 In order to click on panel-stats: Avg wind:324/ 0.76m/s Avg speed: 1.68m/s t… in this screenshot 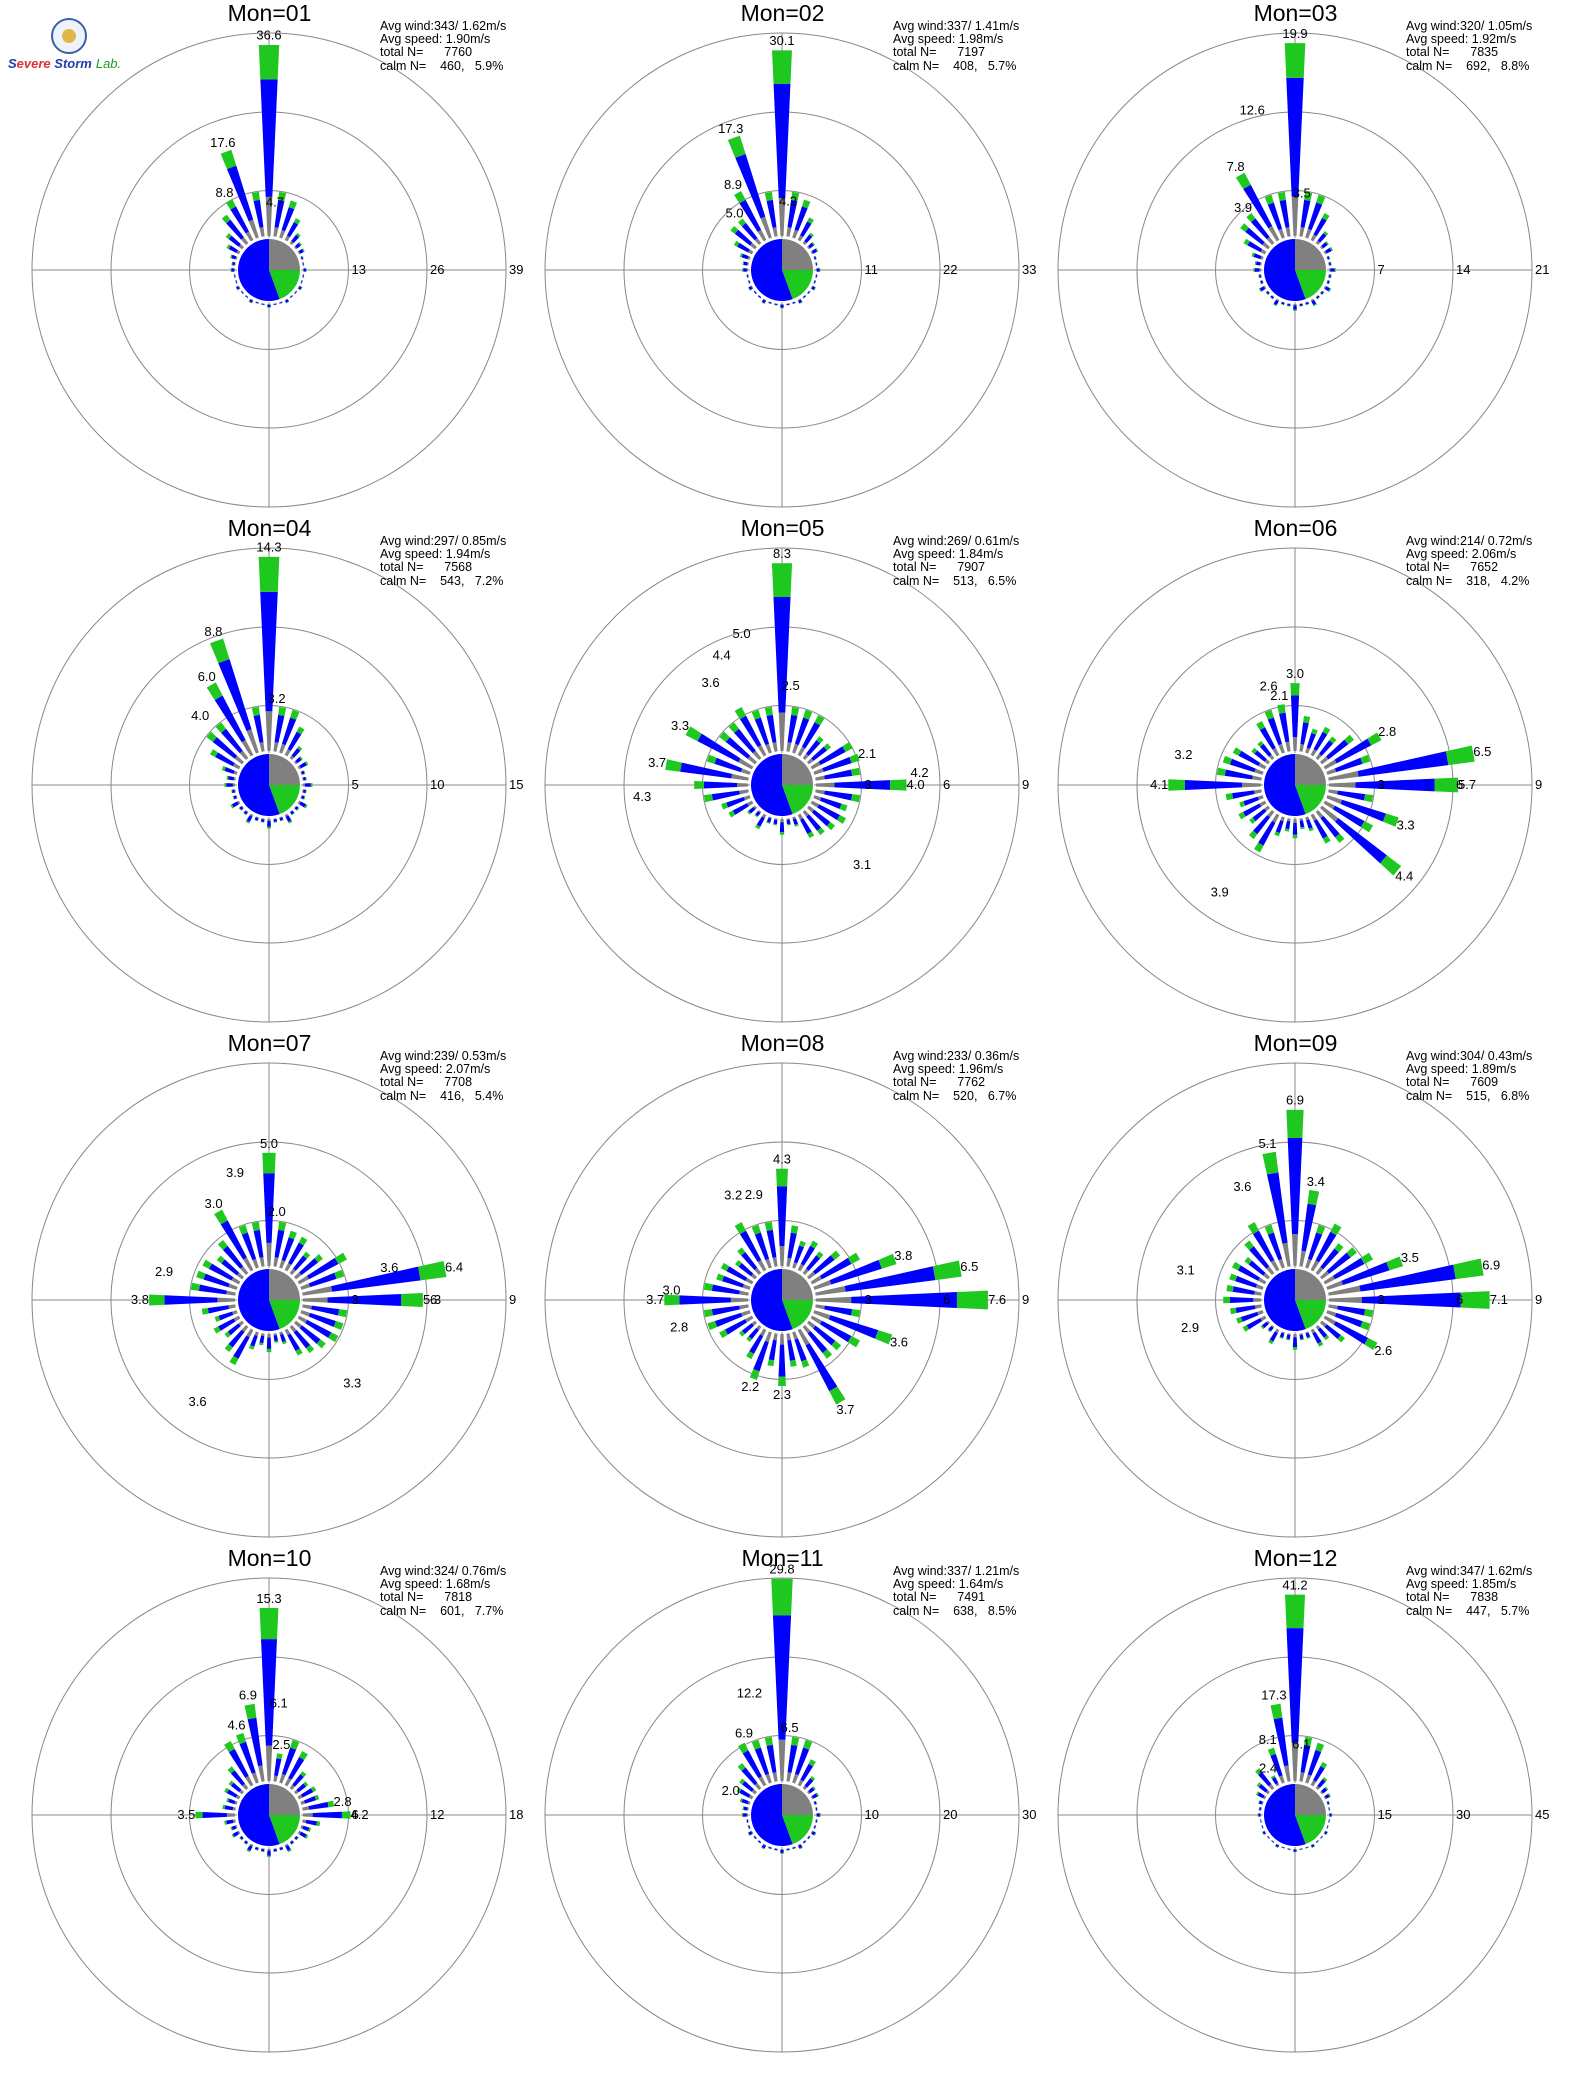, I will do `click(443, 1591)`.